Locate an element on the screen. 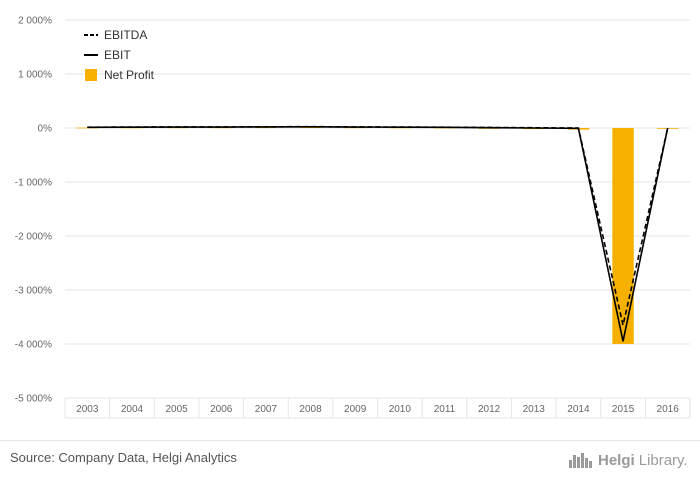 The image size is (700, 484). x-tick-label: 2012 is located at coordinates (489, 409).